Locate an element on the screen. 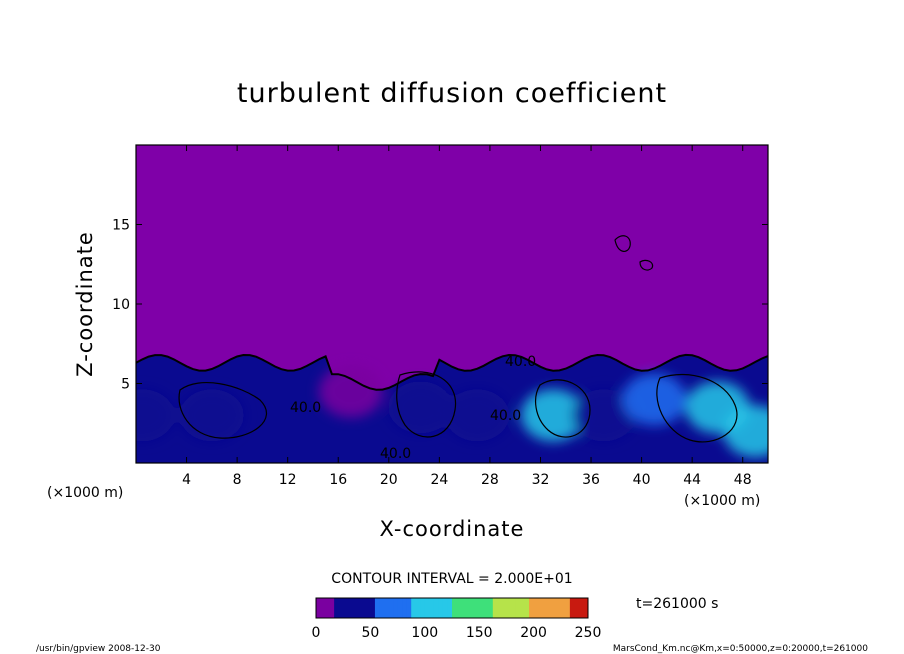 The height and width of the screenshot is (654, 904). colorbar: 0 50 100 150 200 250 is located at coordinates (457, 619).